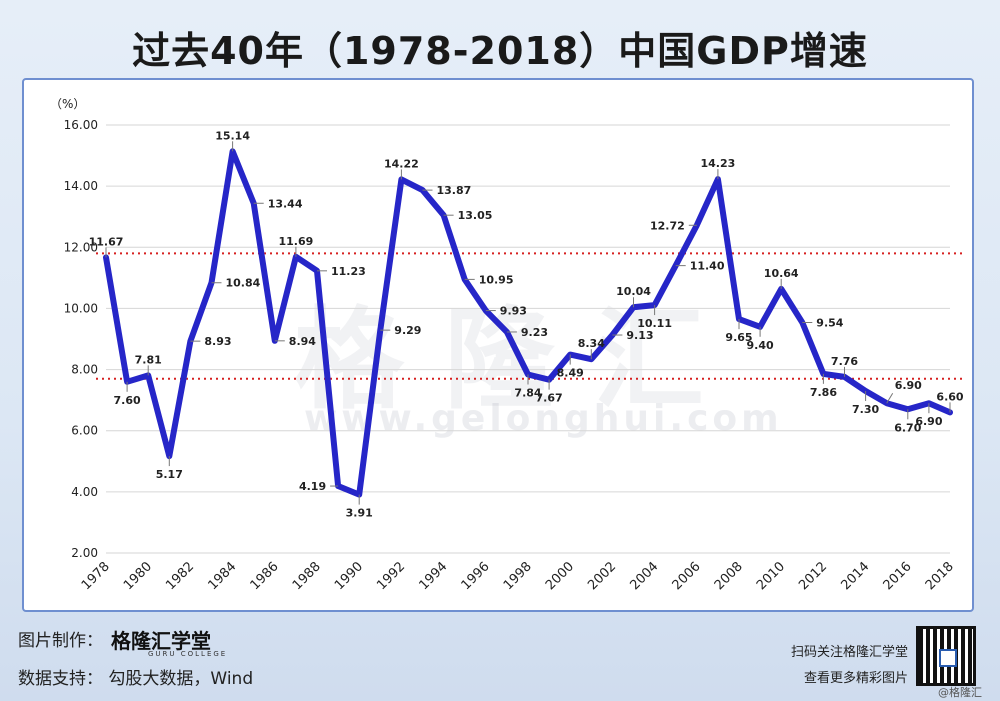  Describe the element at coordinates (771, 576) in the screenshot. I see `x-tick-label: 2010` at that location.